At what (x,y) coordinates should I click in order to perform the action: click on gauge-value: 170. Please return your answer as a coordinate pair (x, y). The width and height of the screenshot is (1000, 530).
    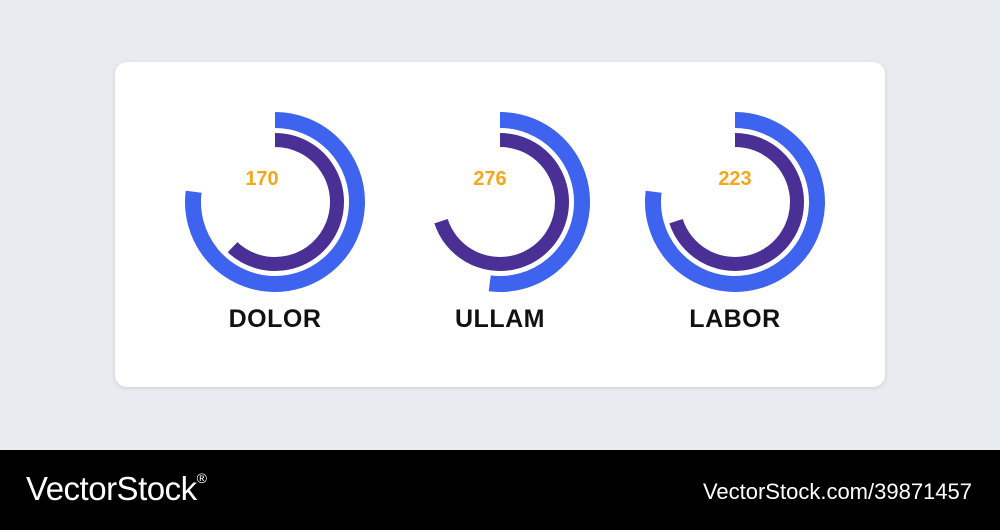
    Looking at the image, I should click on (261, 179).